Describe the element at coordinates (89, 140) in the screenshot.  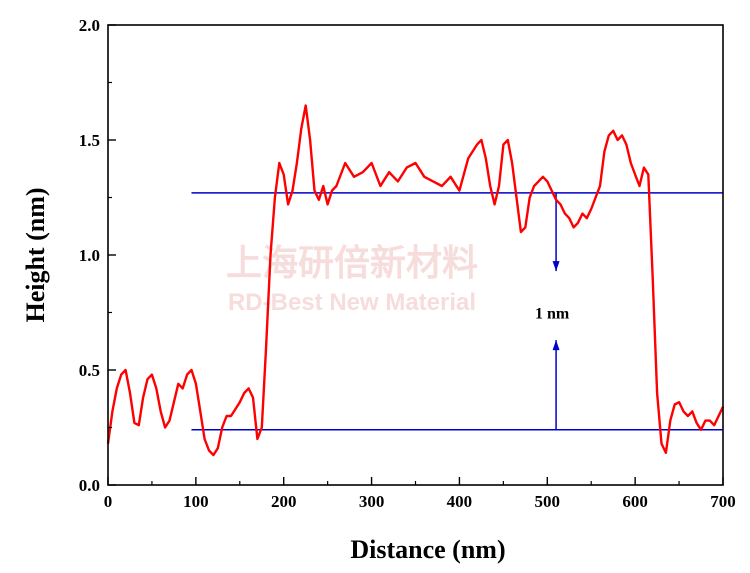
I see `y-tick-label: 1.5` at that location.